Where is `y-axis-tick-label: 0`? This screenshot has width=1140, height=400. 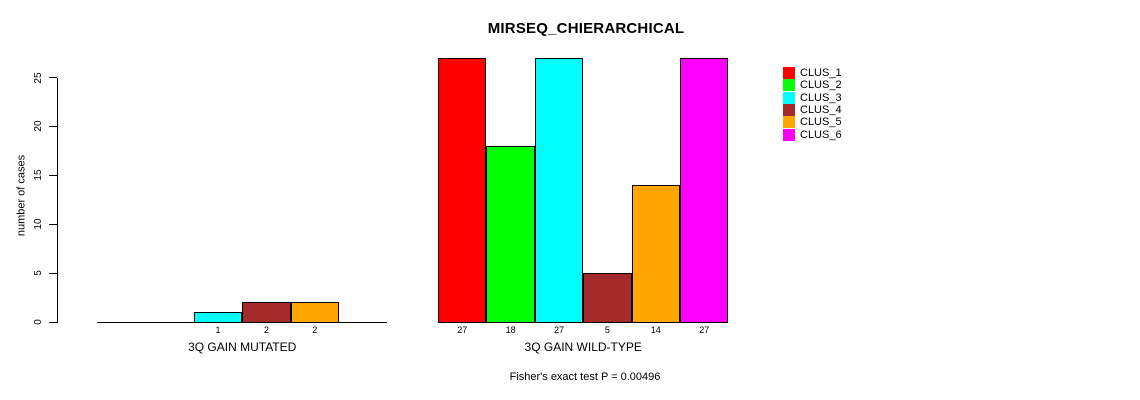 y-axis-tick-label: 0 is located at coordinates (38, 322).